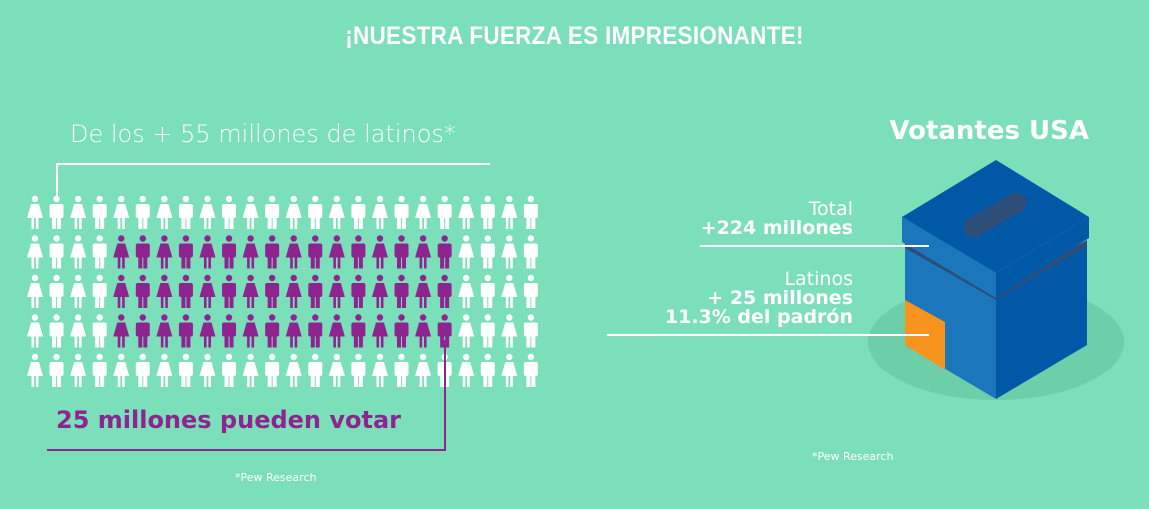  Describe the element at coordinates (229, 420) in the screenshot. I see `eligible-voters-text: 25 millones pueden votar` at that location.